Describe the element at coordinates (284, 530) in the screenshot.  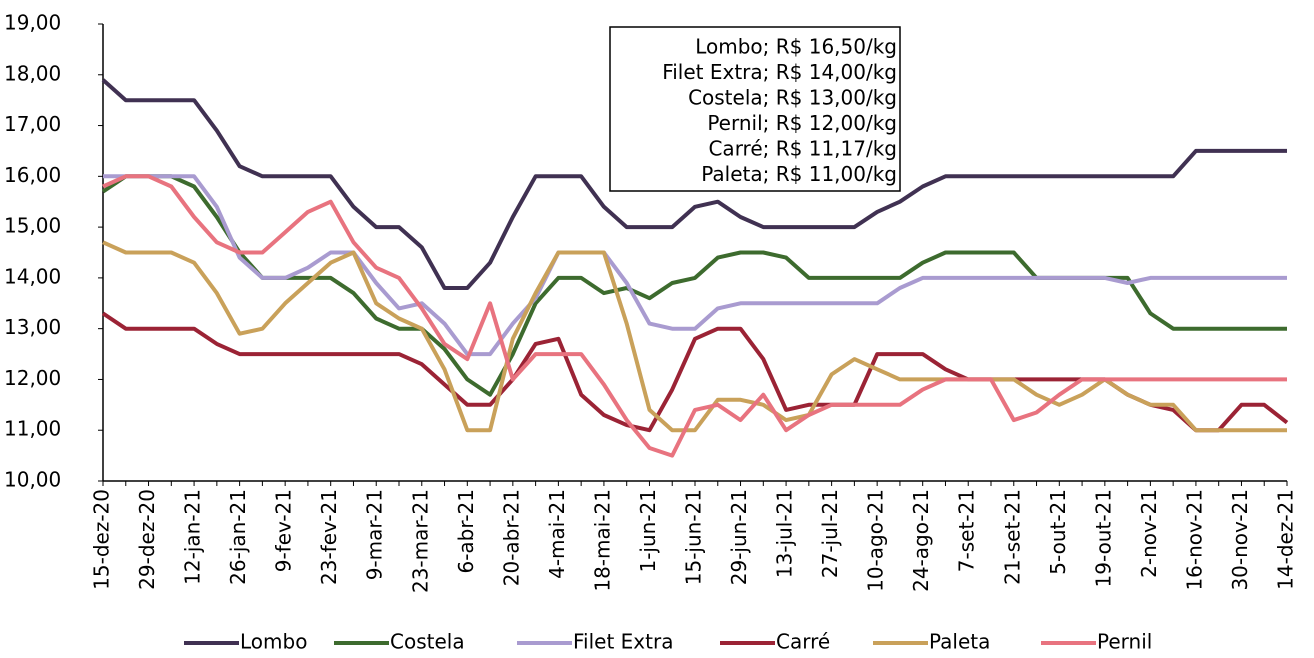
I see `x-tick-label: 9-fev-21` at that location.